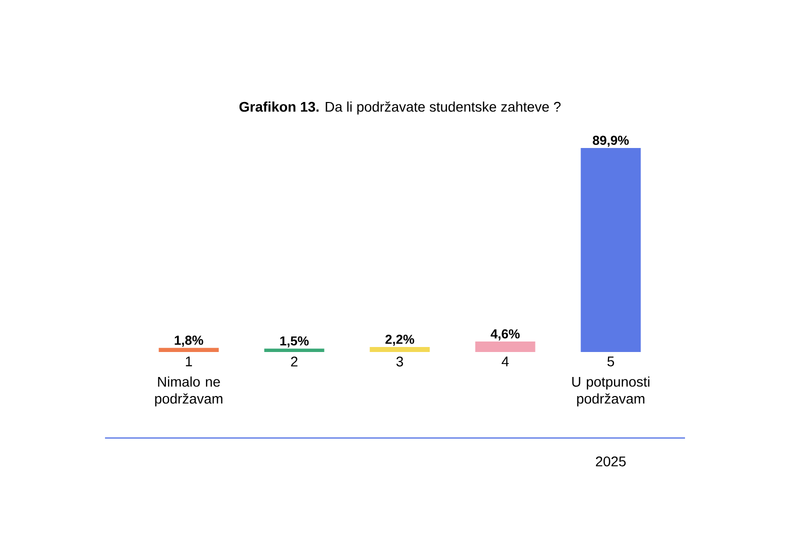 This screenshot has width=800, height=533. Describe the element at coordinates (189, 341) in the screenshot. I see `data-label: 1,8%` at that location.